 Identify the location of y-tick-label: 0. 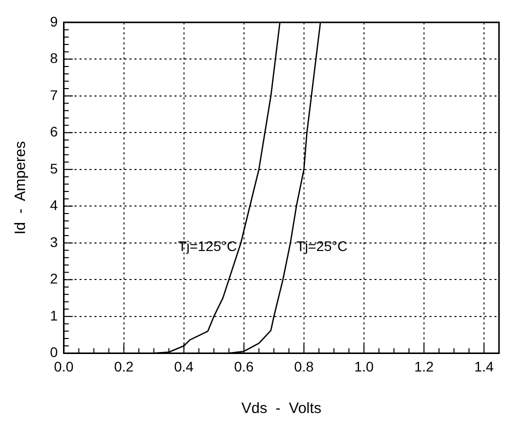
(54, 352).